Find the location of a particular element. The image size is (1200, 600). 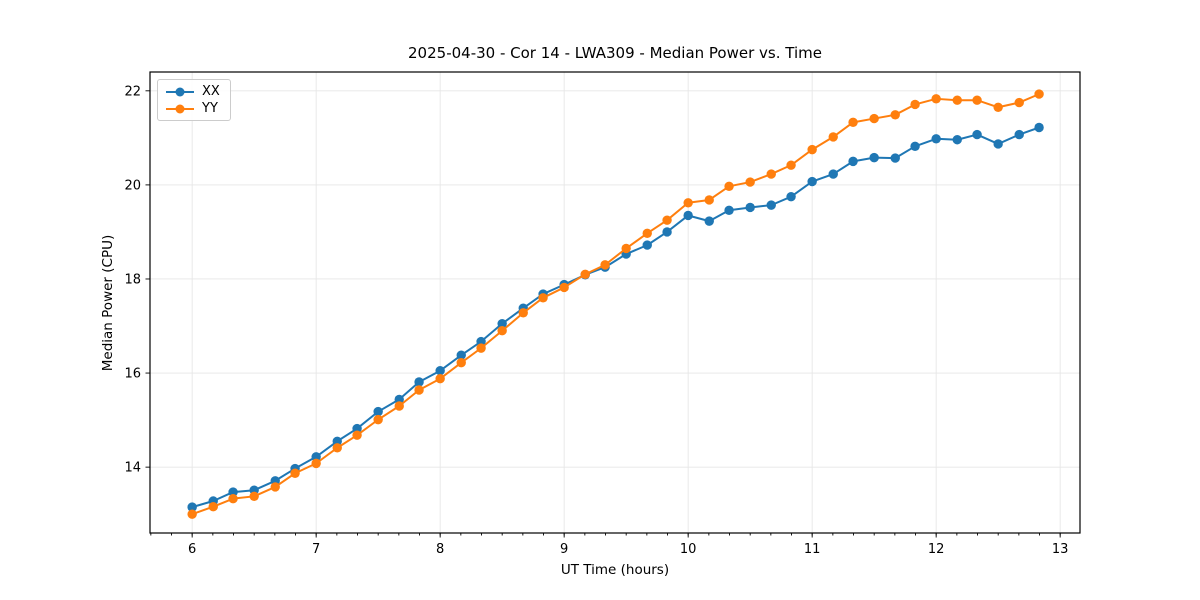

x-tick-label: 6 is located at coordinates (192, 549).